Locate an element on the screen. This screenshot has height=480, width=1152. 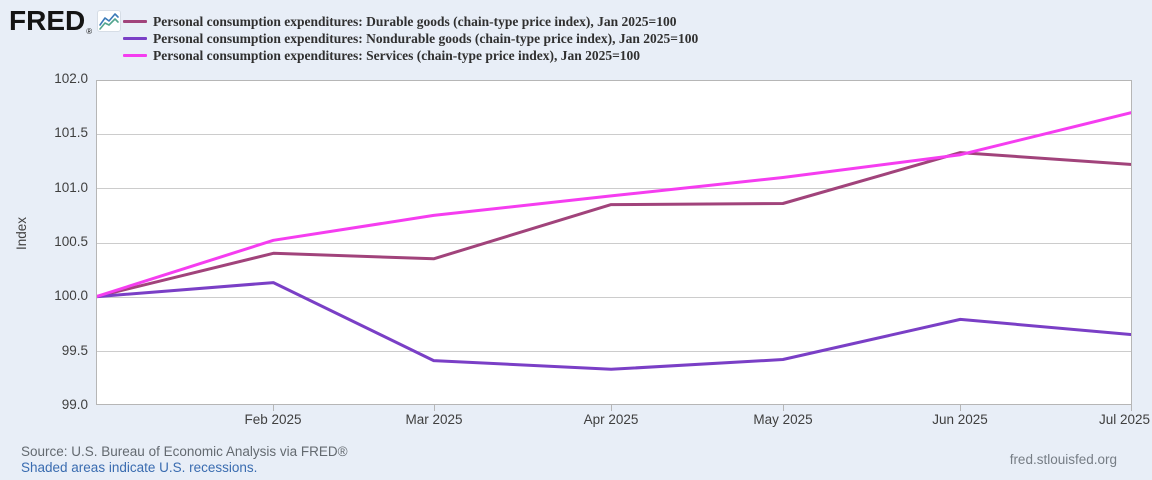
x-tick-label: Jun 2025 is located at coordinates (960, 419).